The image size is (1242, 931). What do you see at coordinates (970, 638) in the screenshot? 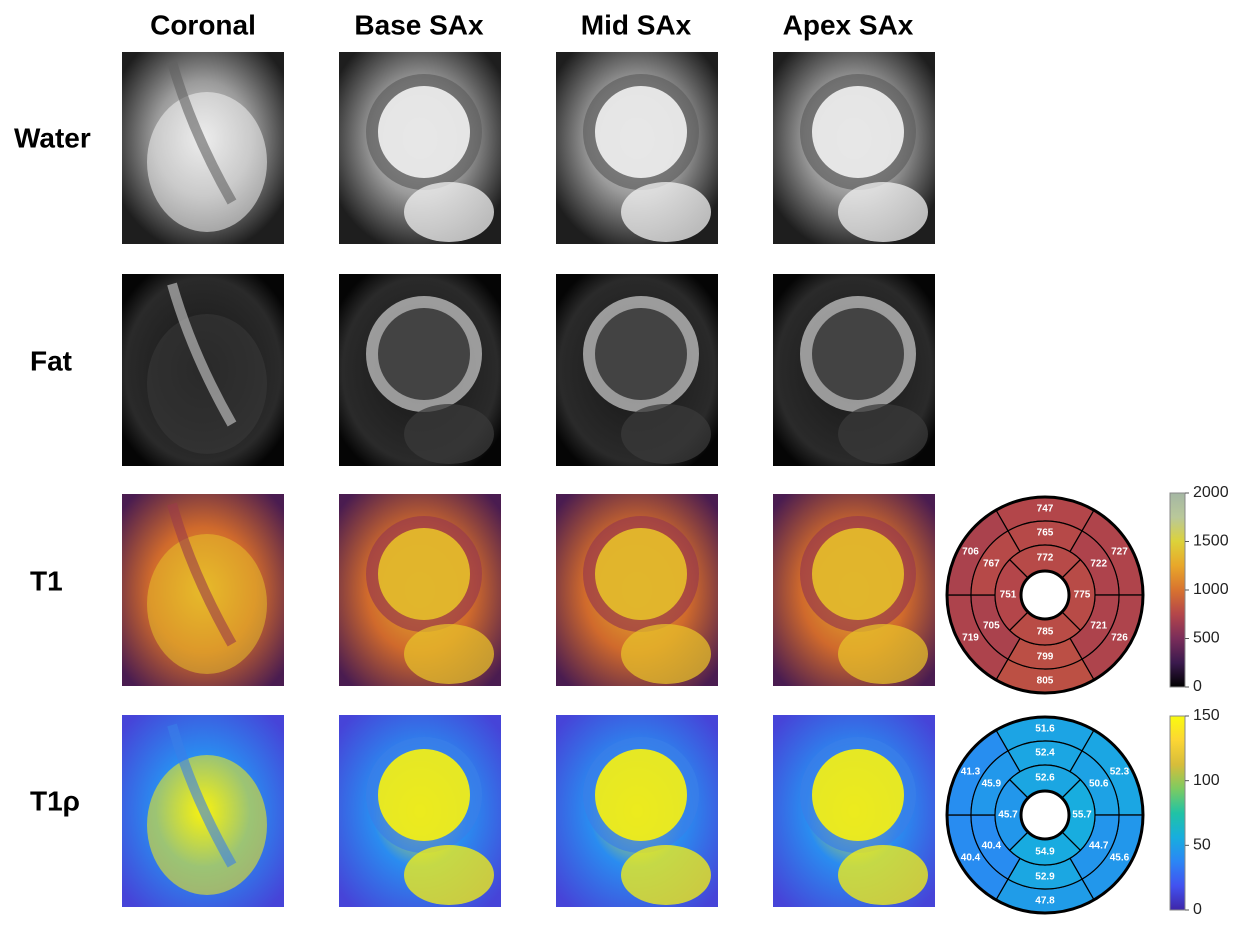
I see `segment-label: 719` at bounding box center [970, 638].